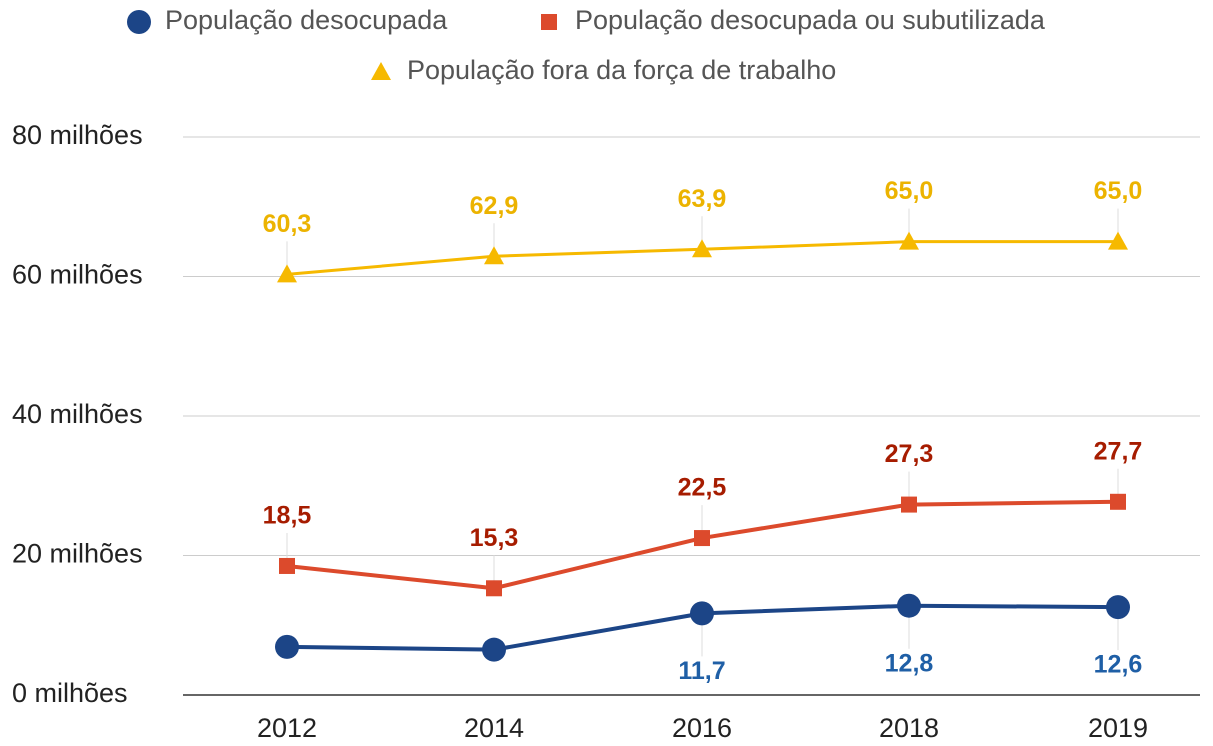 The height and width of the screenshot is (746, 1213). What do you see at coordinates (621, 70) in the screenshot?
I see `legend-label: População fora da força de trabalho` at bounding box center [621, 70].